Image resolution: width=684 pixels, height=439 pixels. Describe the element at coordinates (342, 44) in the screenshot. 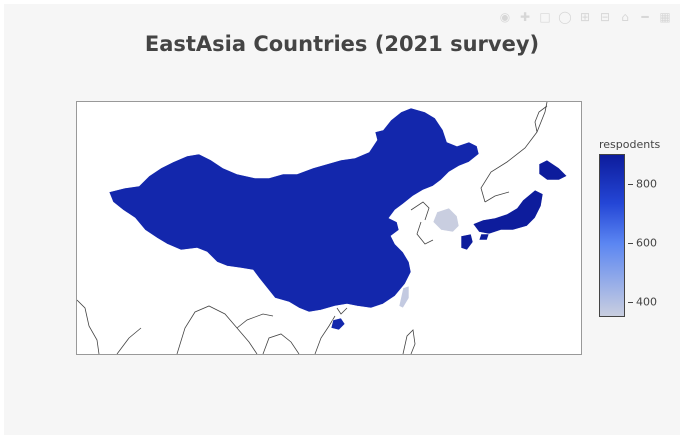

I see `chart-title: EastAsia Countries (2021 survey)` at that location.